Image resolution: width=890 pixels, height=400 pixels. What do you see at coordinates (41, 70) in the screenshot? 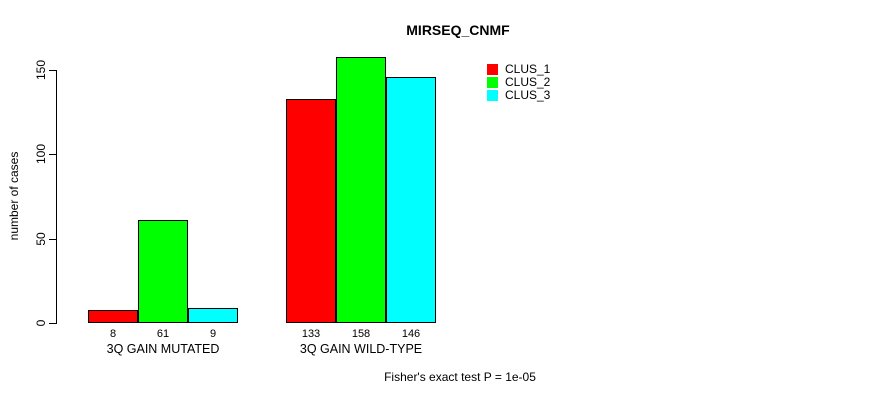
I see `y-tick-label: 150` at bounding box center [41, 70].